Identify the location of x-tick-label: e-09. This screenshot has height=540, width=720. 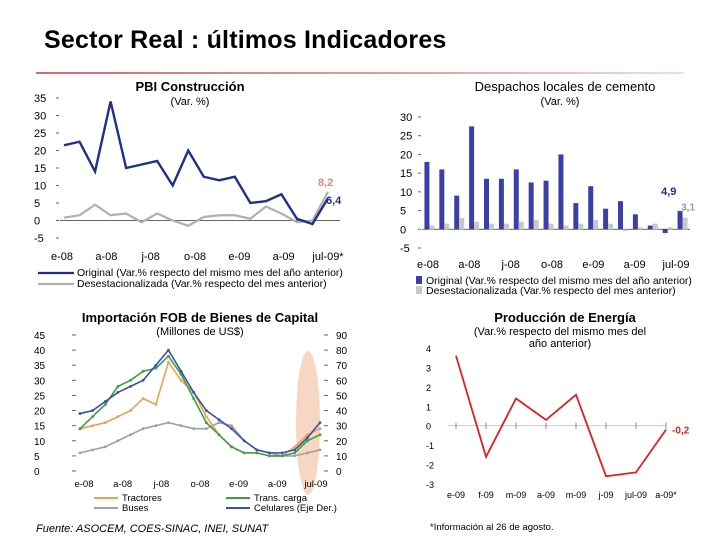
(239, 257).